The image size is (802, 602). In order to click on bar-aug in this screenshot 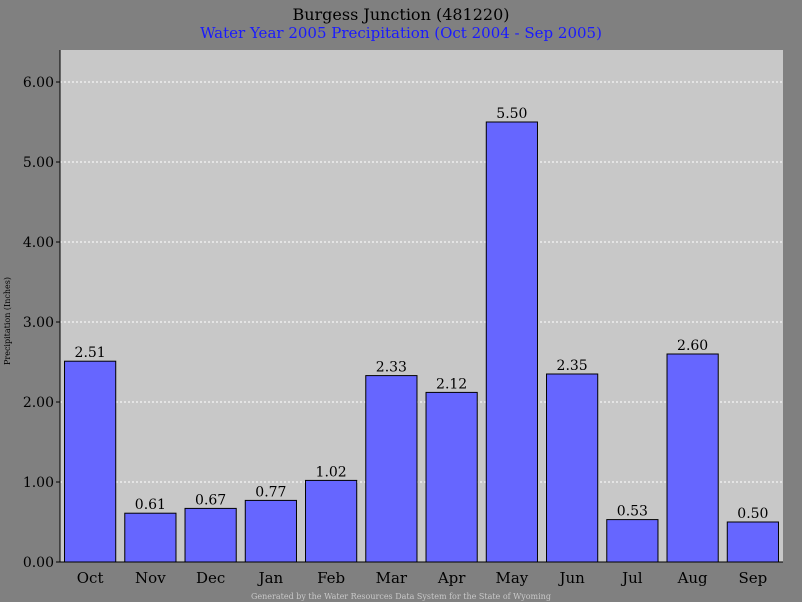, I will do `click(692, 458)`.